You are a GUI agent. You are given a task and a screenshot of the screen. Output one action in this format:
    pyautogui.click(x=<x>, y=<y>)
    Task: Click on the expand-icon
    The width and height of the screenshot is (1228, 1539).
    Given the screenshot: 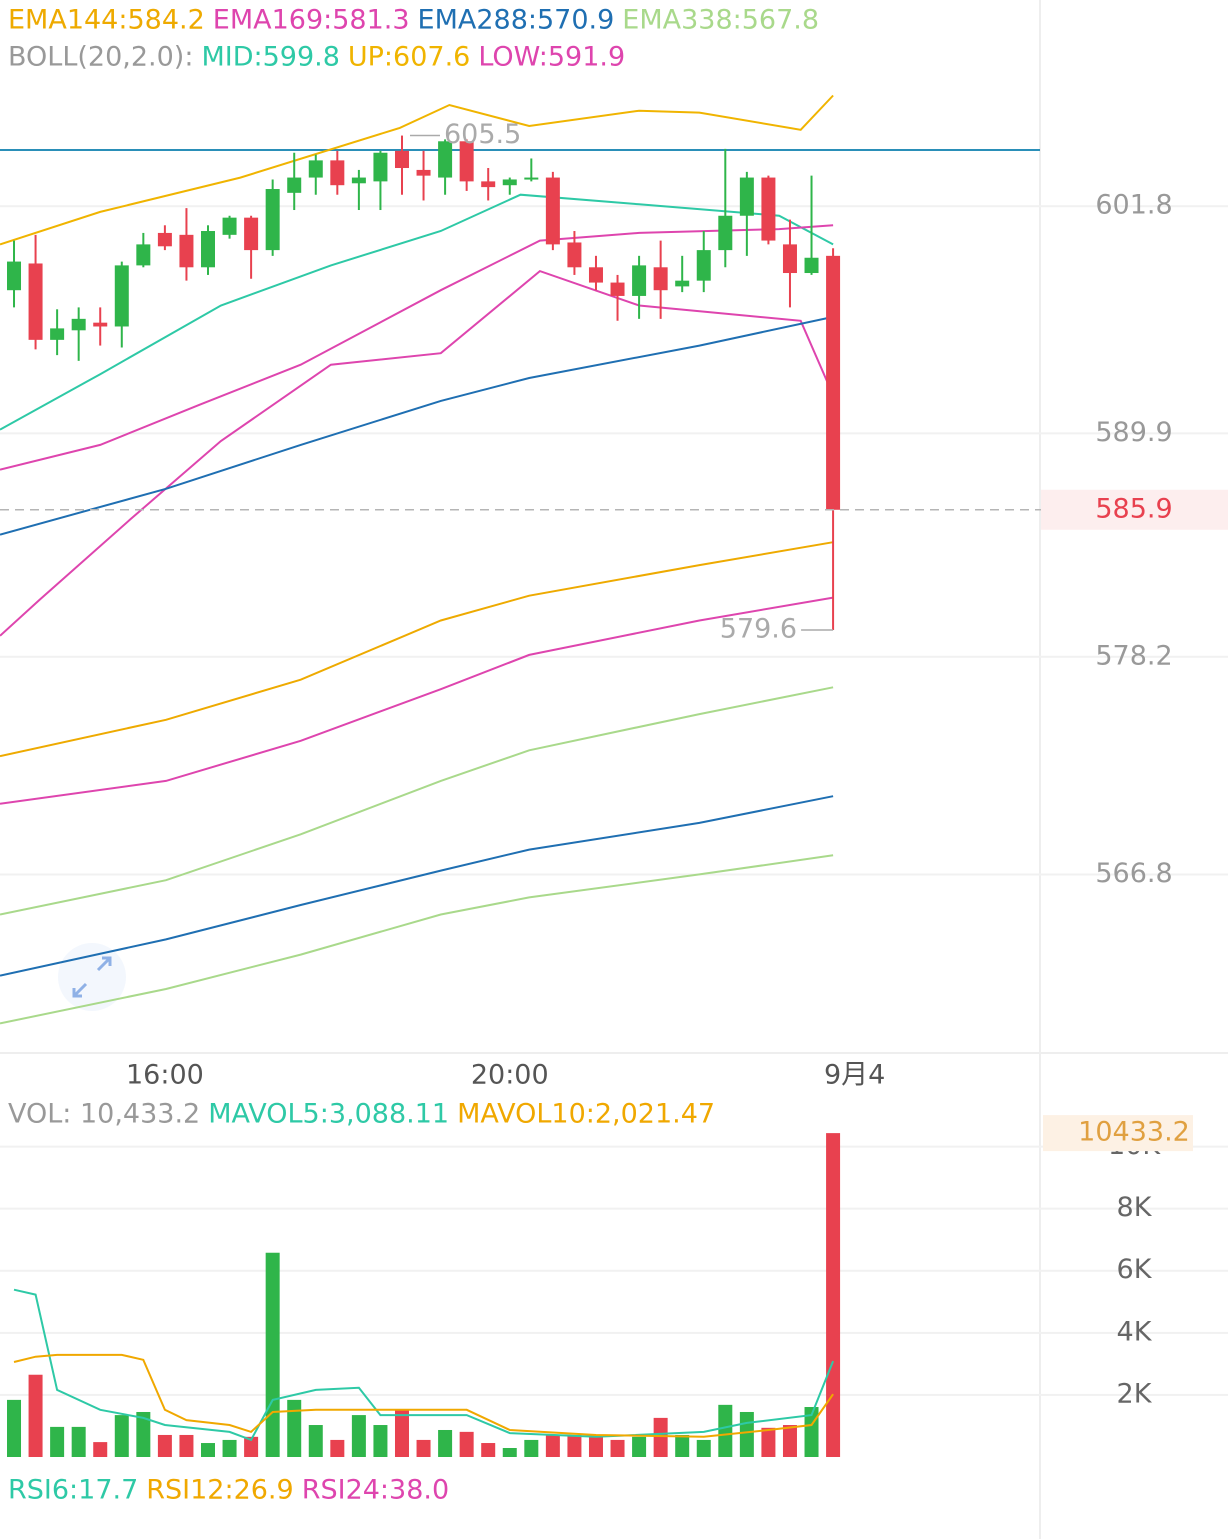 What is the action you would take?
    pyautogui.click(x=92, y=977)
    